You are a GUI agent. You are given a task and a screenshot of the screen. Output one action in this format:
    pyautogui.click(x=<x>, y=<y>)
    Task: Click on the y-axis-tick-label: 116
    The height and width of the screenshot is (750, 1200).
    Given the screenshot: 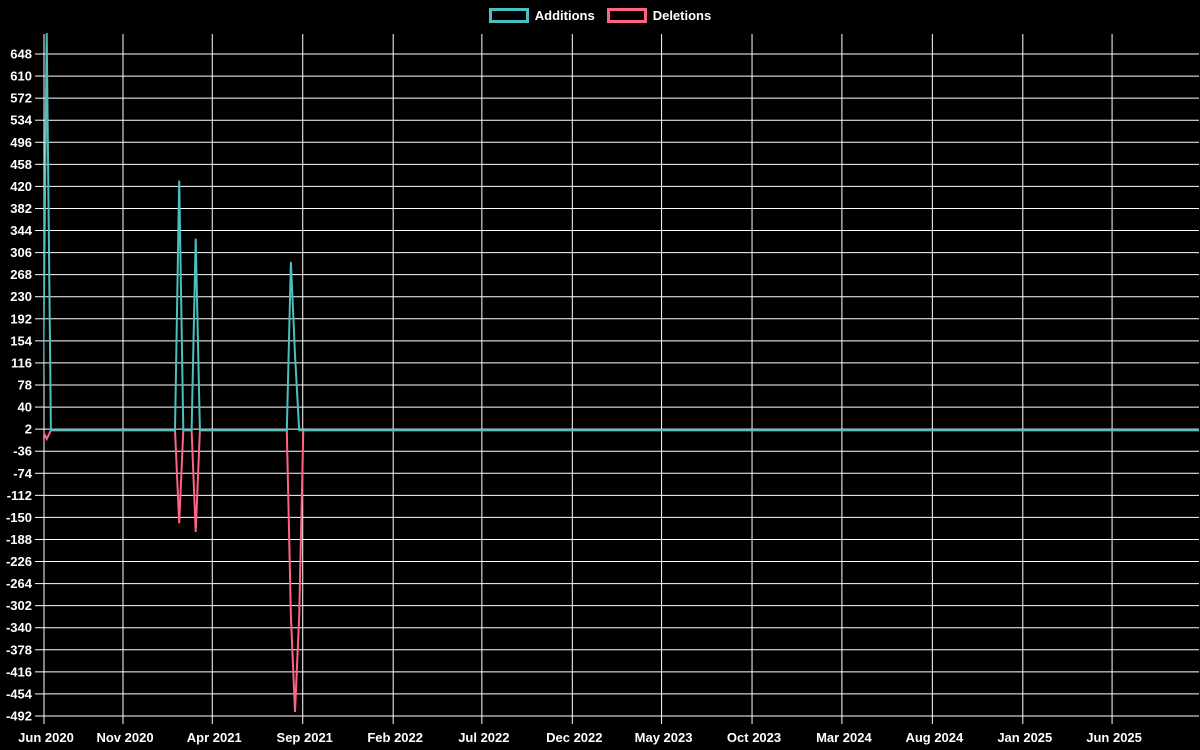 What is the action you would take?
    pyautogui.click(x=21, y=362)
    